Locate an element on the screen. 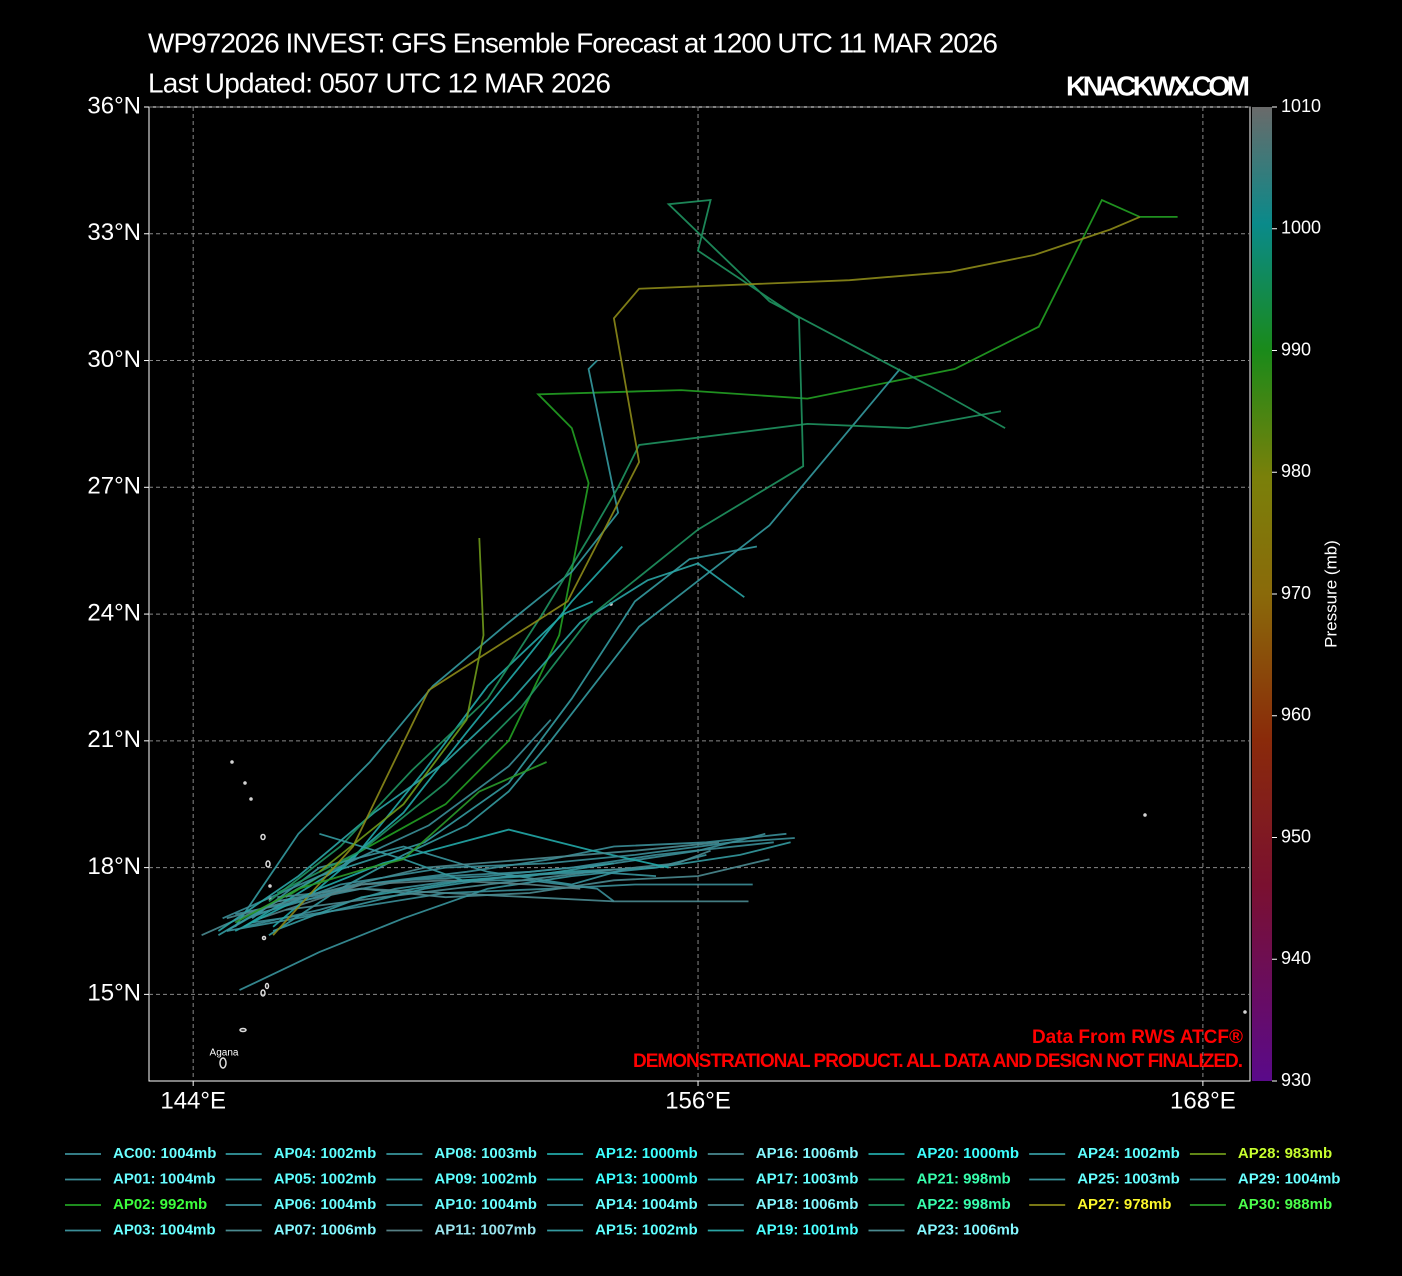 This screenshot has height=1276, width=1402. colorbar-tick-label: 970 is located at coordinates (1296, 593).